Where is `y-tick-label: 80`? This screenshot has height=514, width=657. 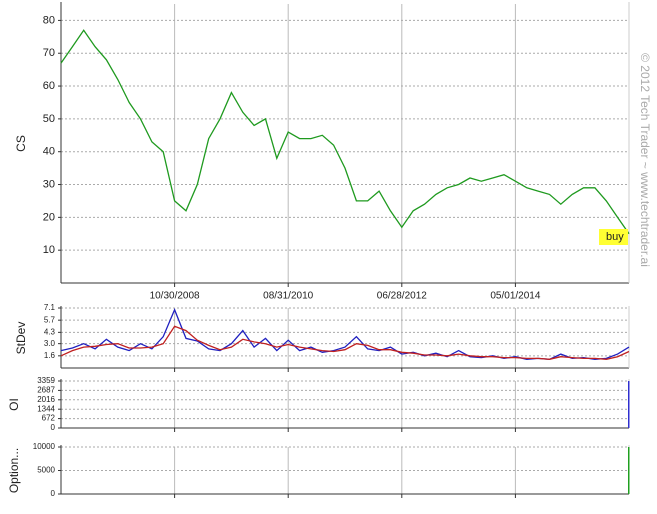 y-tick-label: 80 is located at coordinates (49, 20).